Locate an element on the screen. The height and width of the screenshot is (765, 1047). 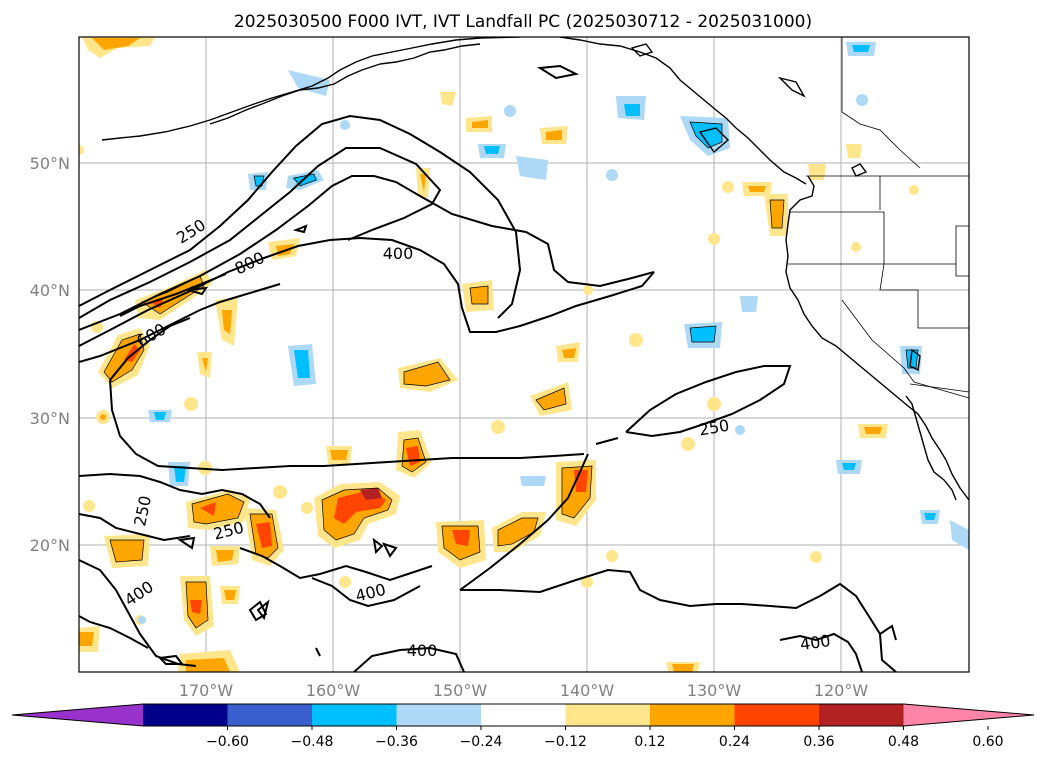
lon-label: 150°W is located at coordinates (460, 690).